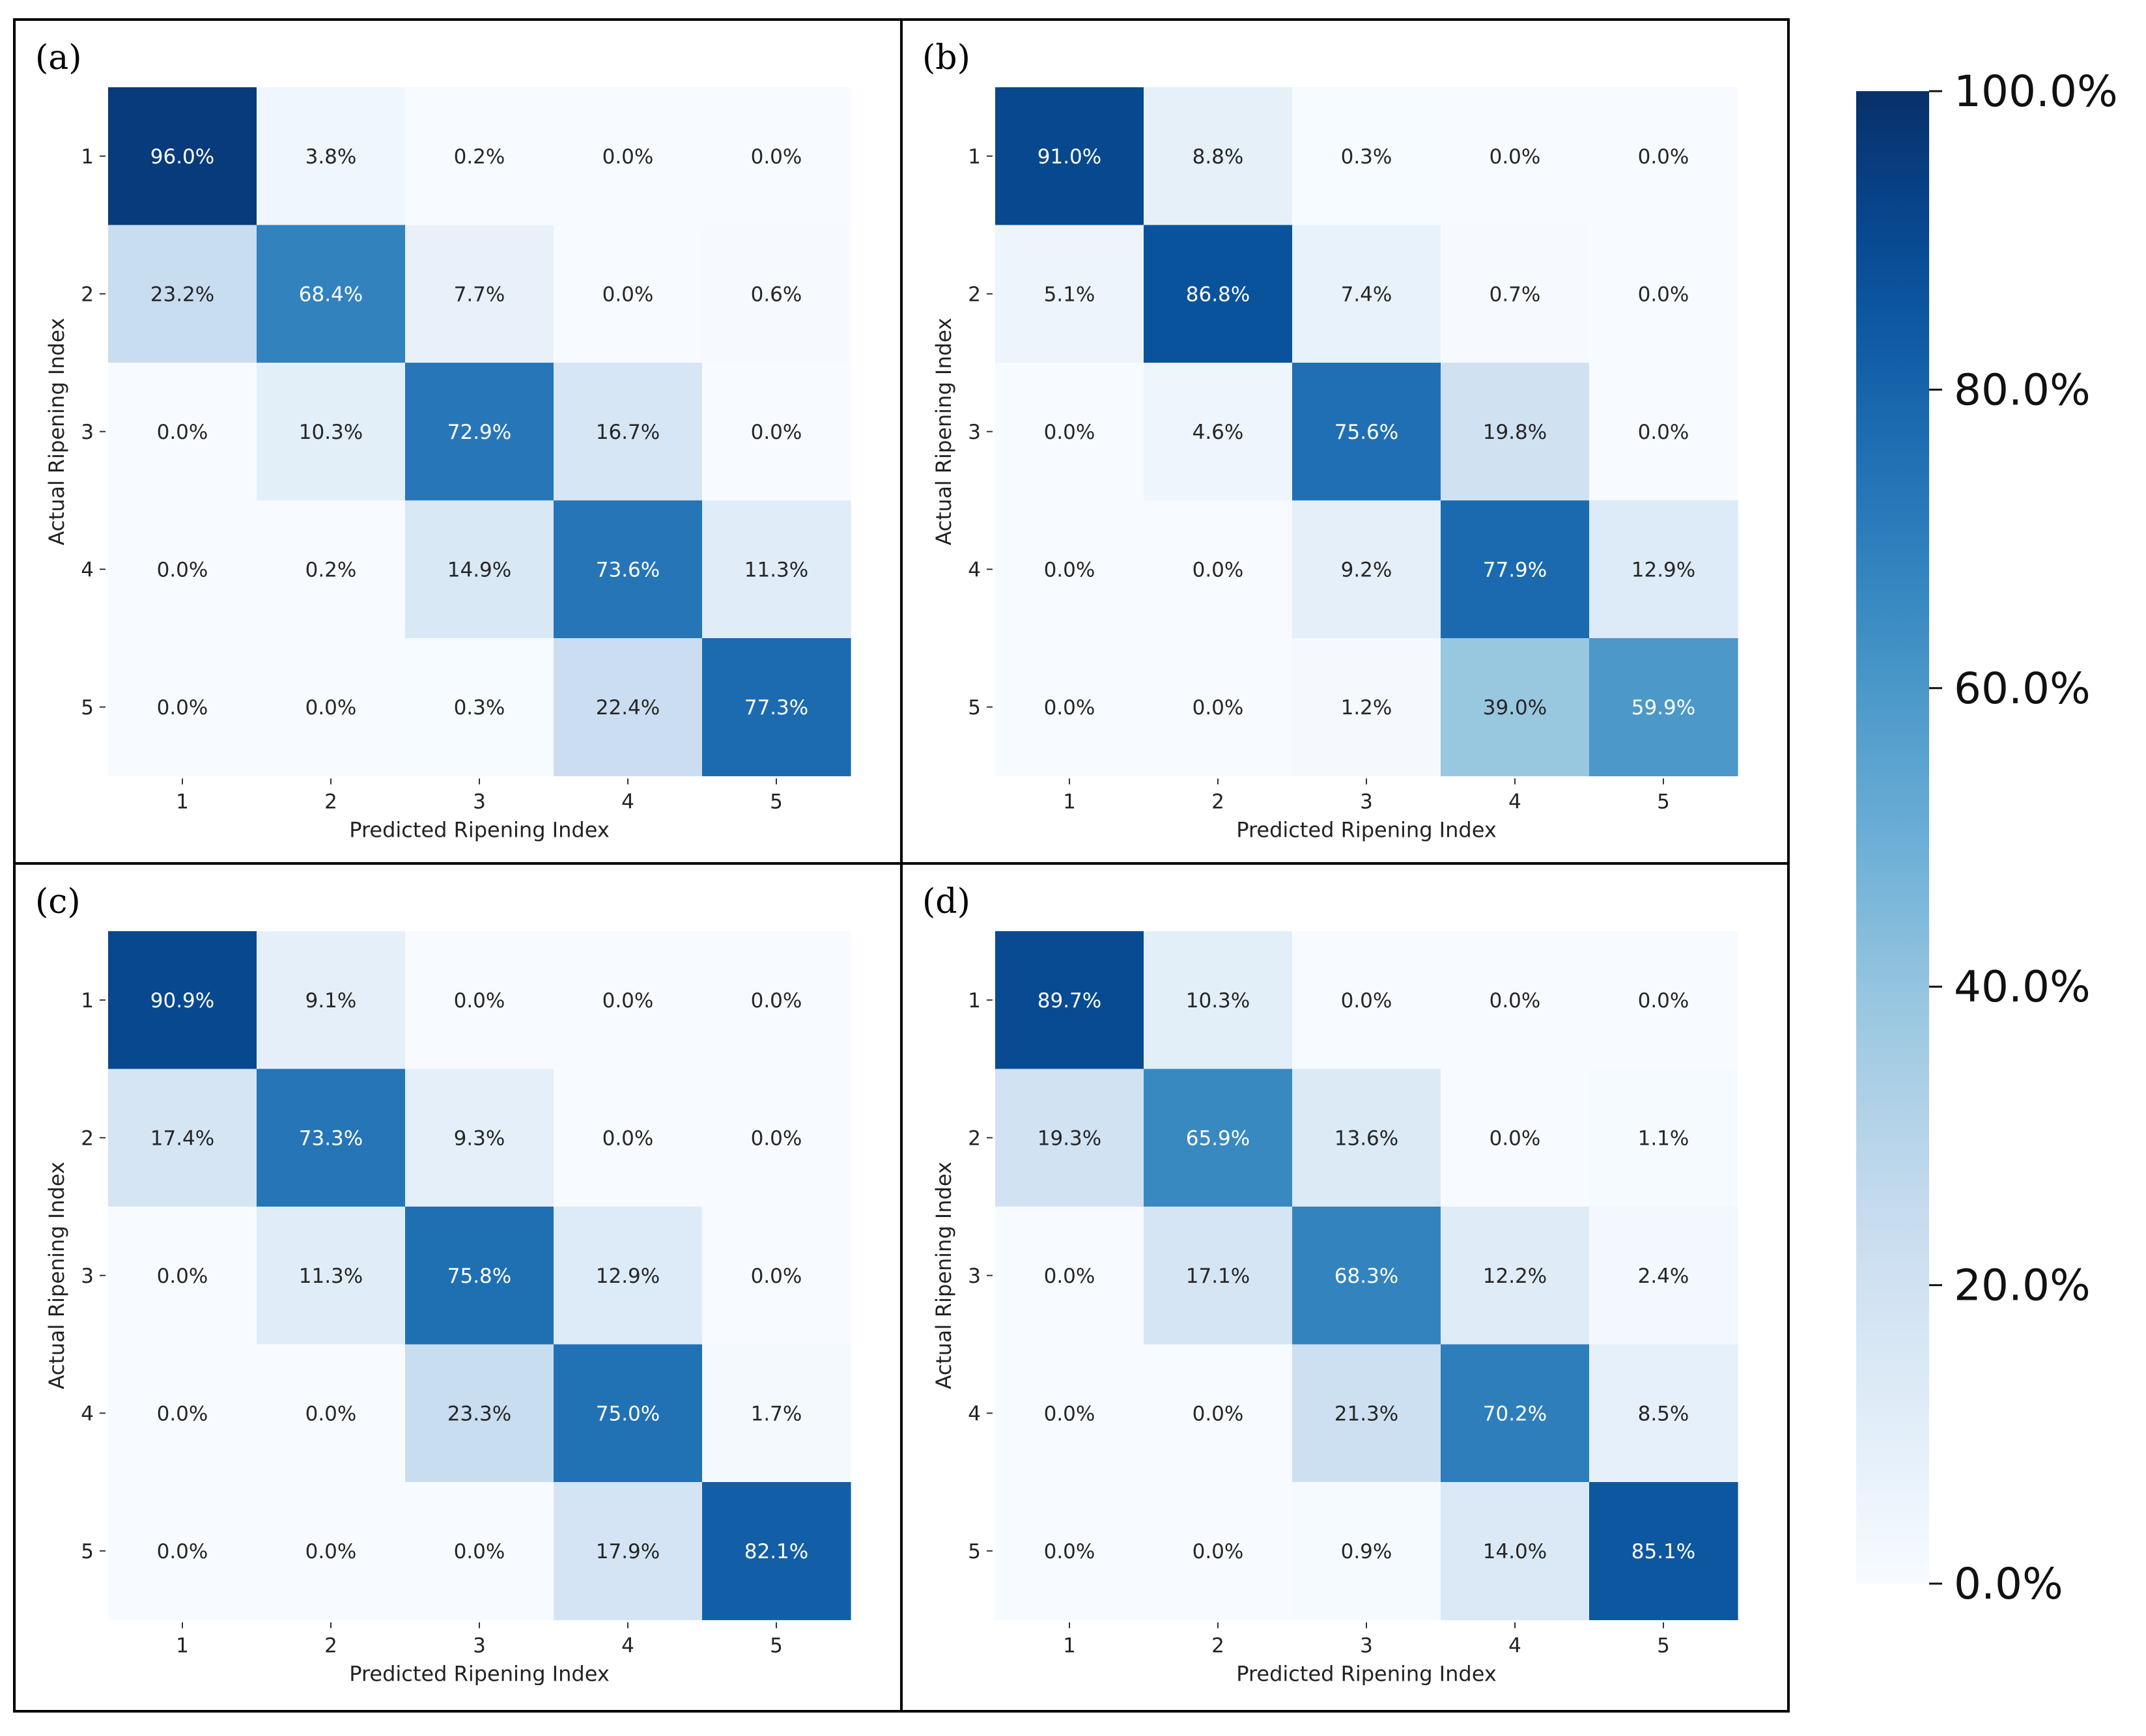 The height and width of the screenshot is (1736, 2146). I want to click on cell-value-label: 68.3%, so click(1366, 1277).